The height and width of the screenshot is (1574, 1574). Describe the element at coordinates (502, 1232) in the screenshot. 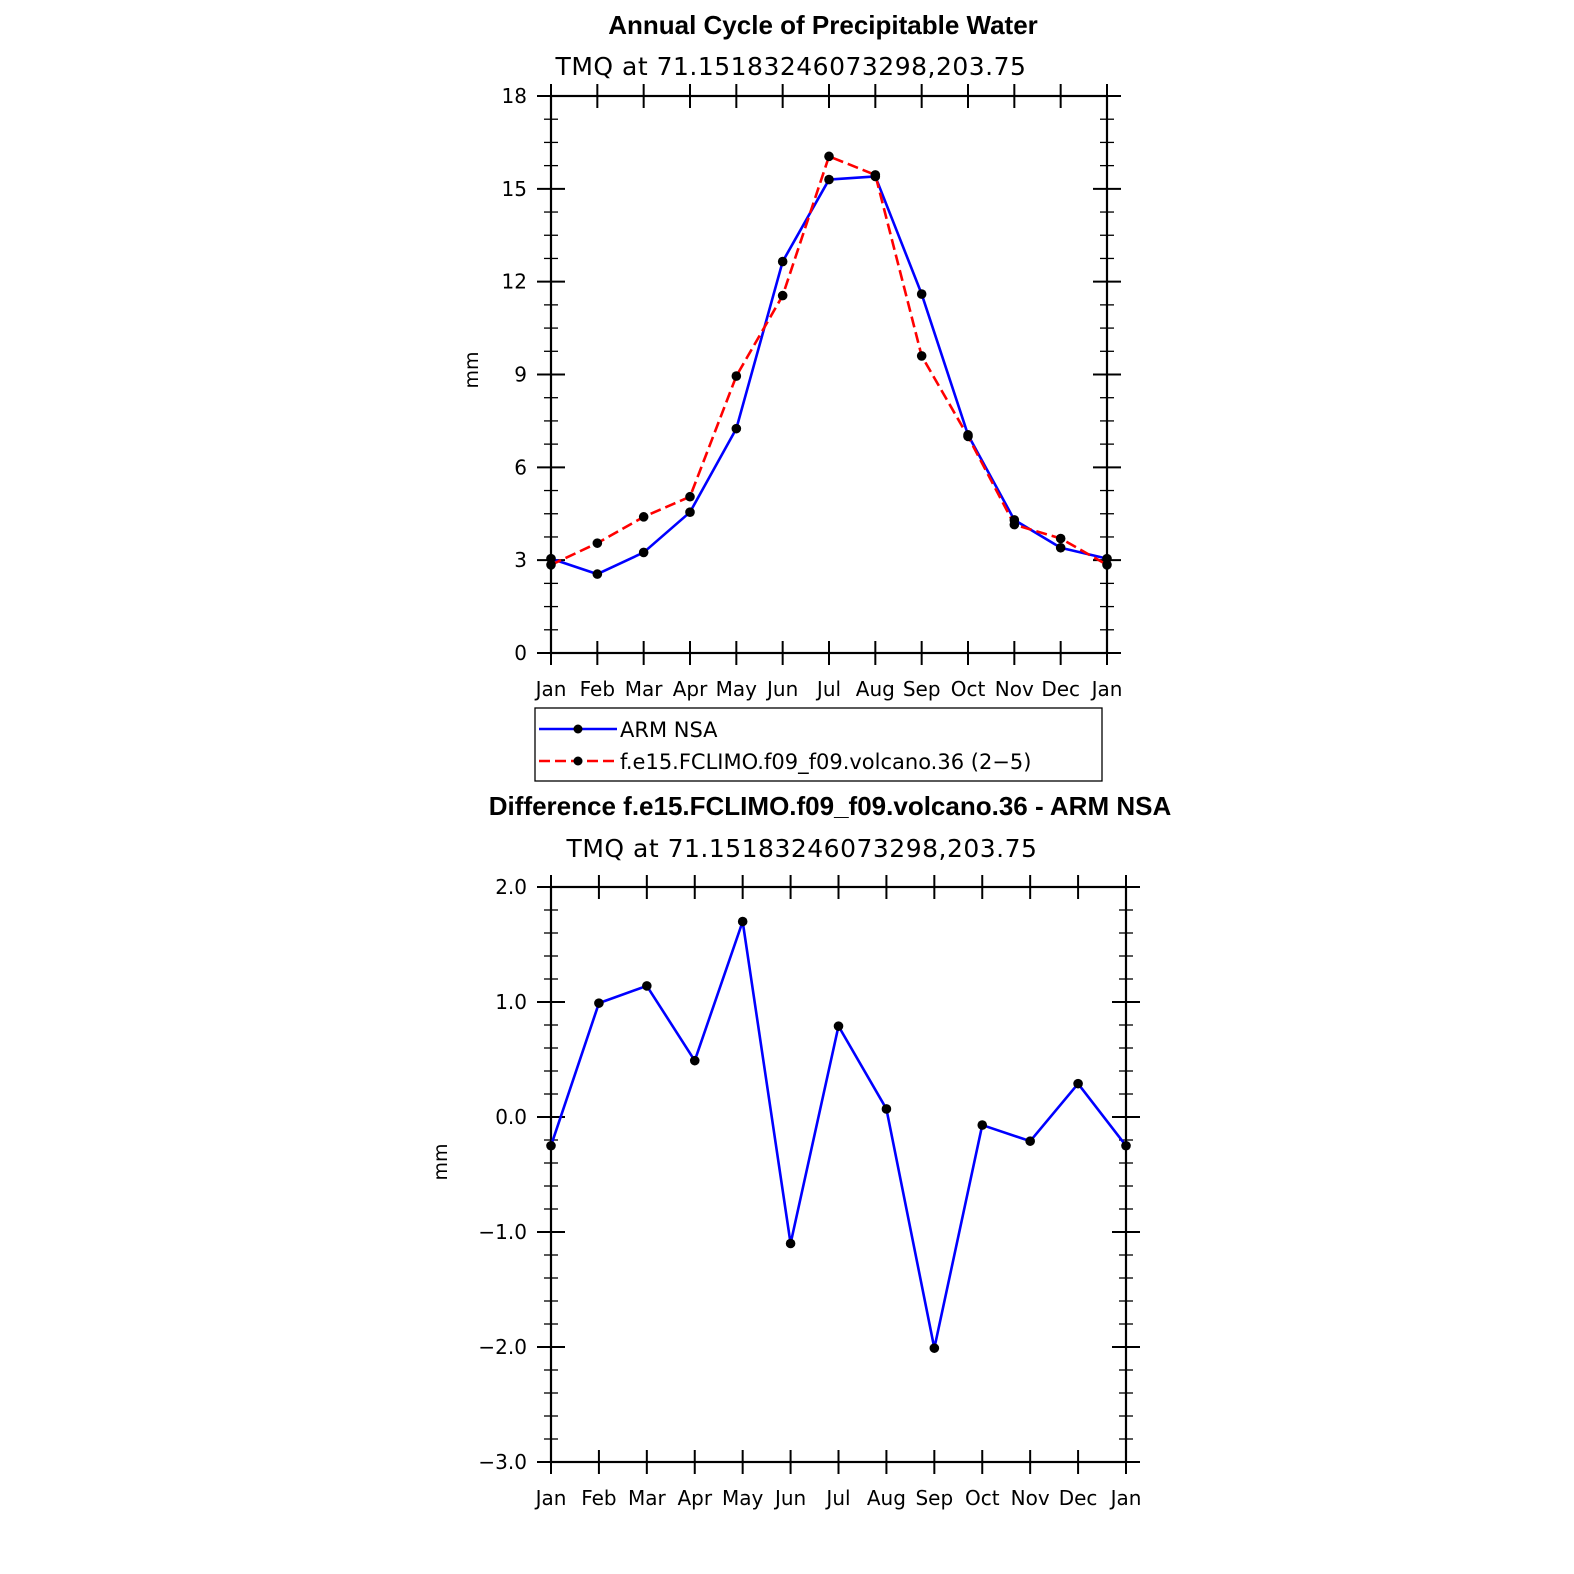

I see `y-tick-label: −1.0` at that location.